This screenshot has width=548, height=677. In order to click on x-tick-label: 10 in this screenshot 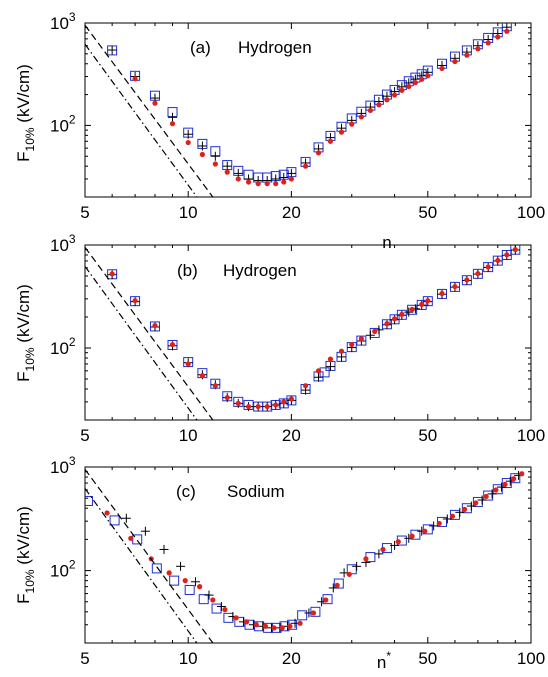, I will do `click(188, 212)`.